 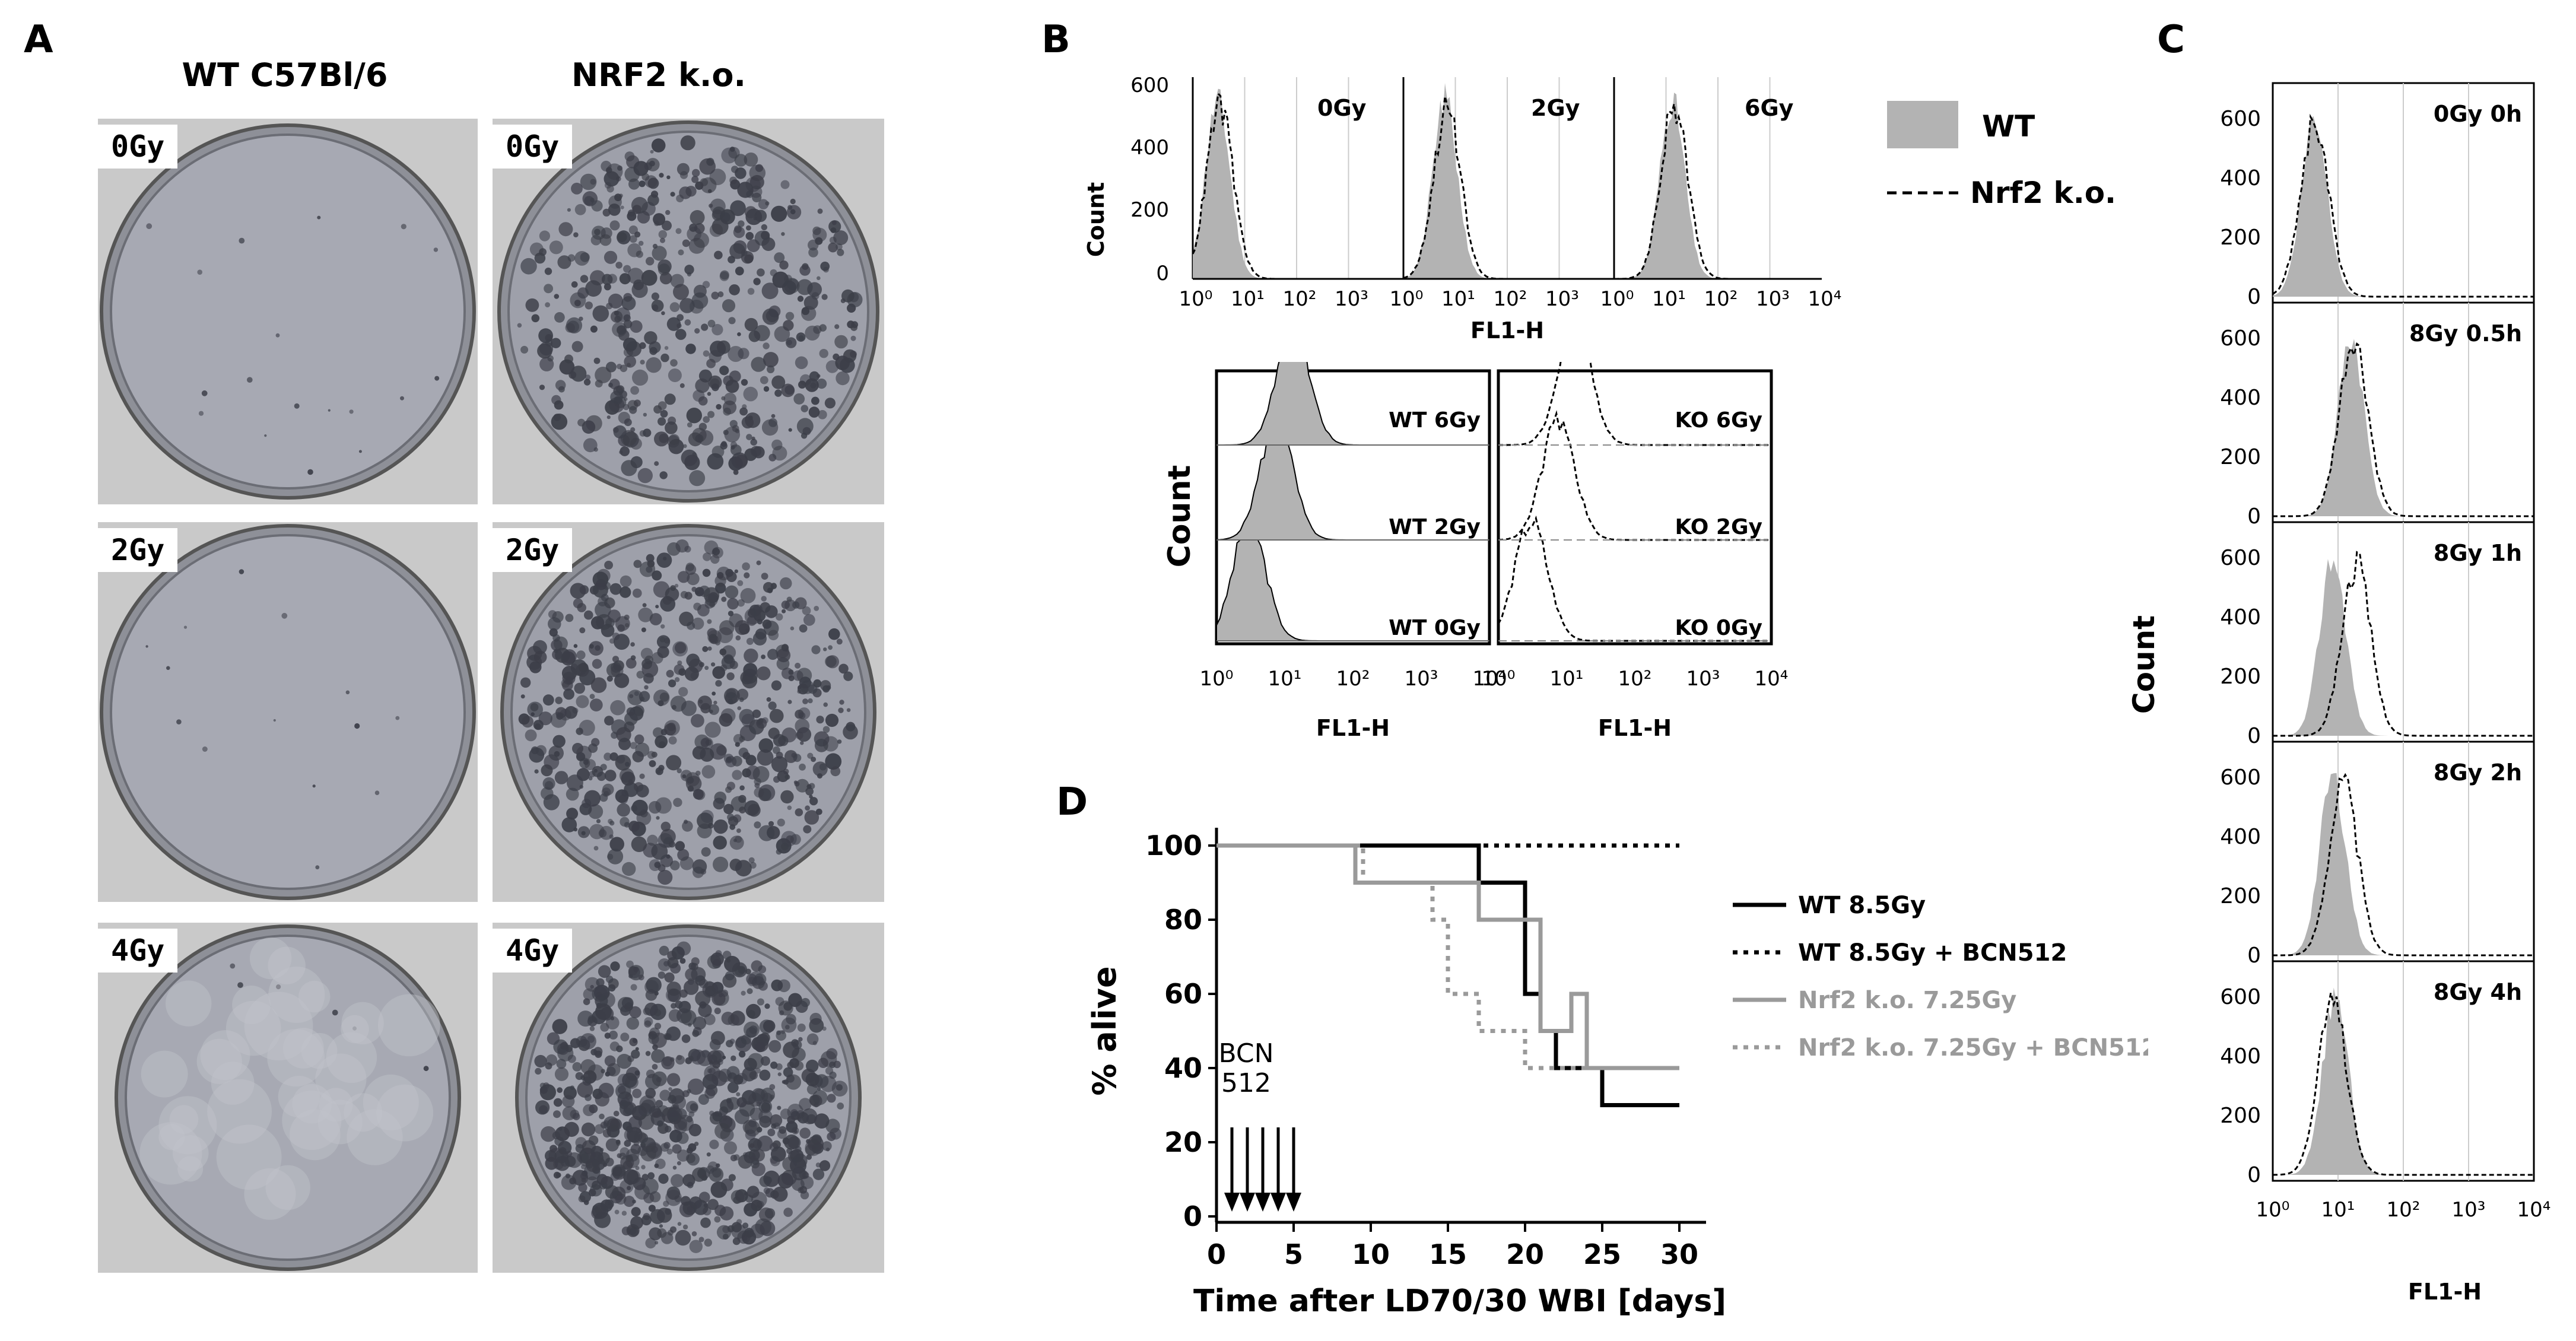 What do you see at coordinates (2144, 664) in the screenshot?
I see `panel-c-ylabel: Count` at bounding box center [2144, 664].